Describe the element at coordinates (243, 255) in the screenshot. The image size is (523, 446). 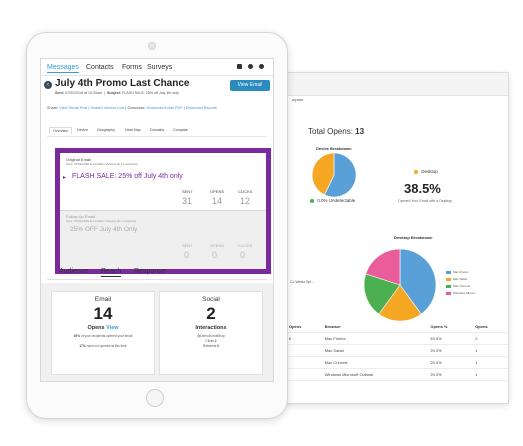
I see `clicks-value: 0` at that location.